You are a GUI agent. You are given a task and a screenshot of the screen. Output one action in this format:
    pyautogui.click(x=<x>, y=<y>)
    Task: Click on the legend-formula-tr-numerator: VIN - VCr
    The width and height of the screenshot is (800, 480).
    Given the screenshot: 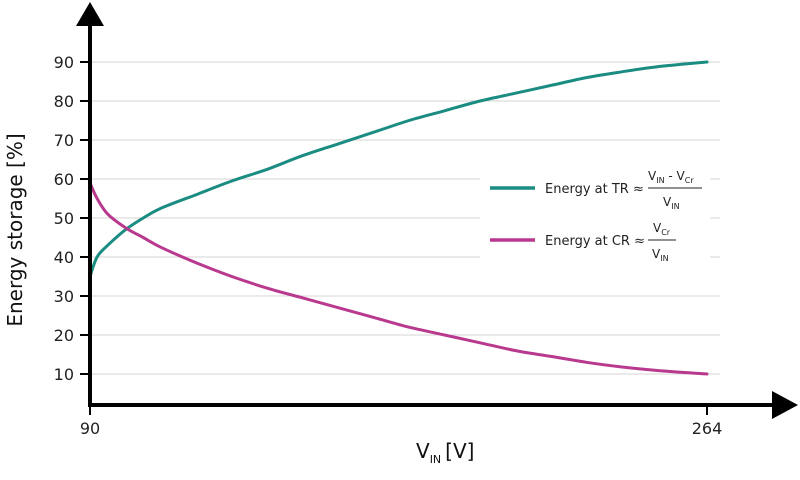 What is the action you would take?
    pyautogui.click(x=671, y=177)
    